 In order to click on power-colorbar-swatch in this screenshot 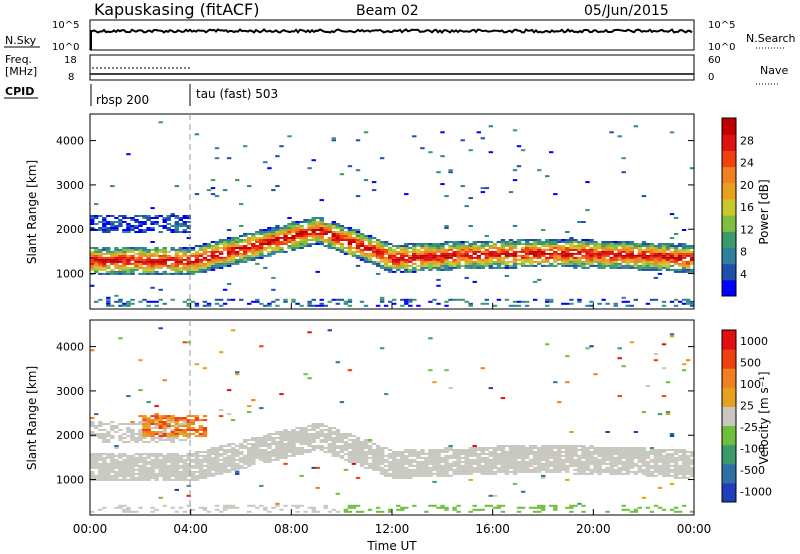, I will do `click(729, 239)`.